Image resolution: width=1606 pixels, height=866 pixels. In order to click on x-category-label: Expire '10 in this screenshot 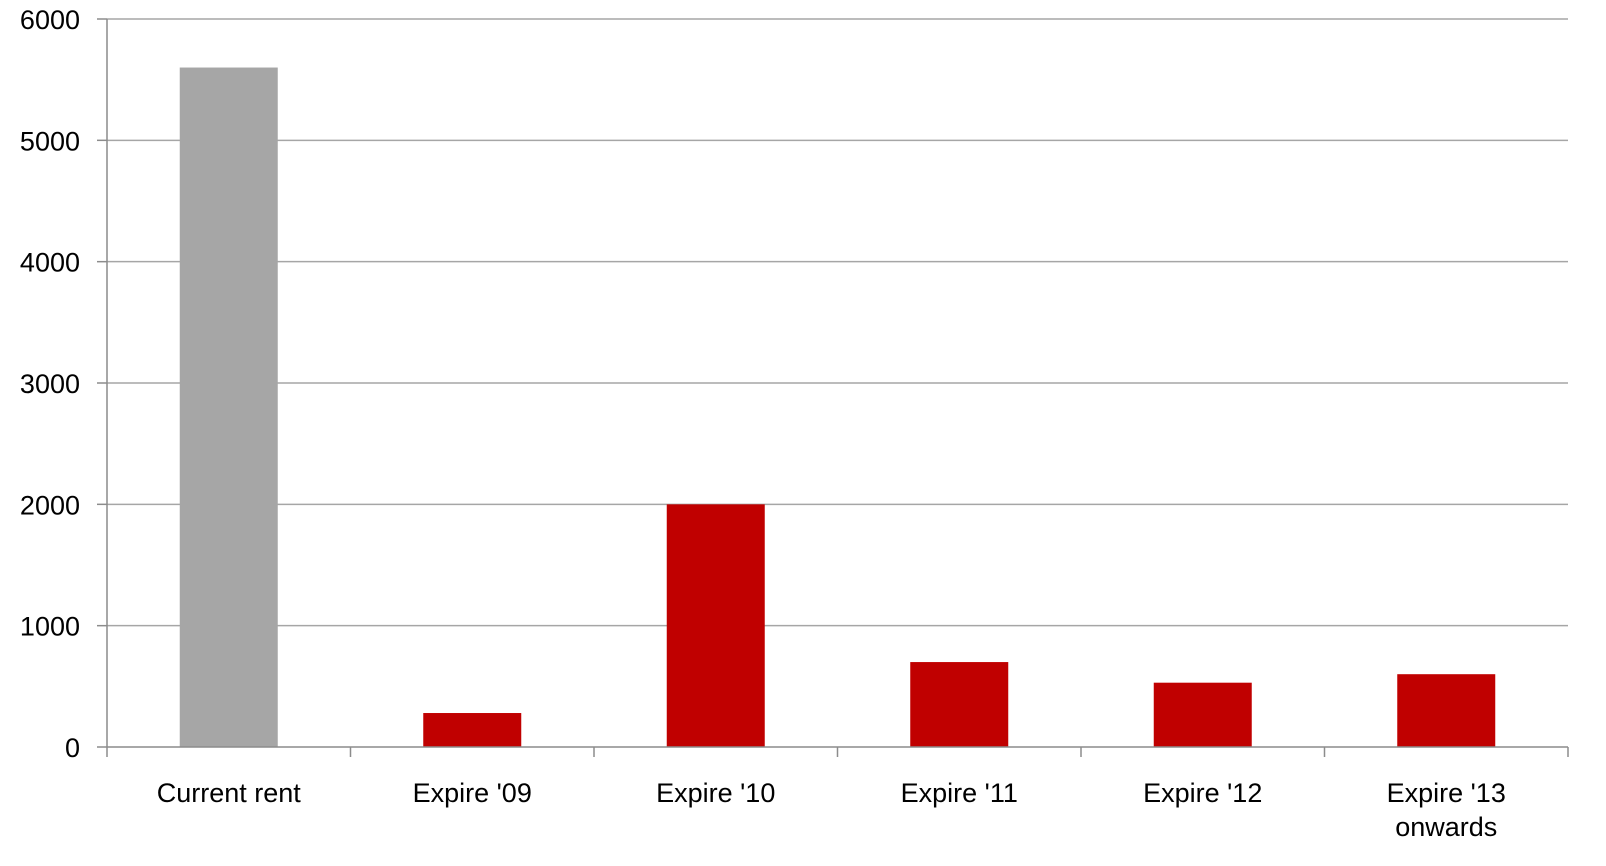, I will do `click(715, 793)`.